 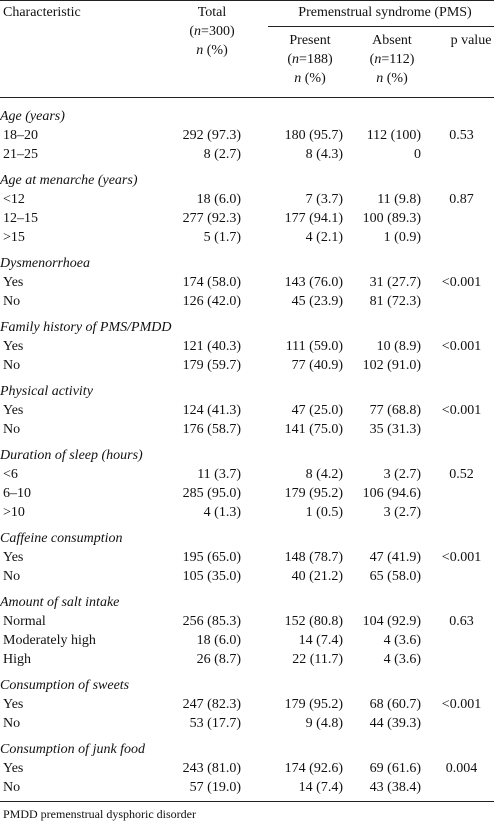 I want to click on top-rule, so click(x=247, y=0).